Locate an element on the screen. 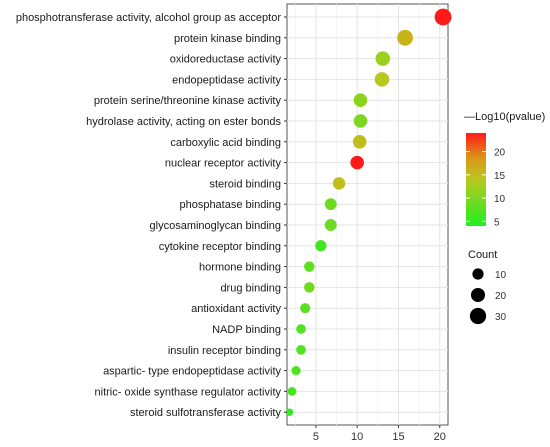  colorbar-tick-label: 20 is located at coordinates (500, 153).